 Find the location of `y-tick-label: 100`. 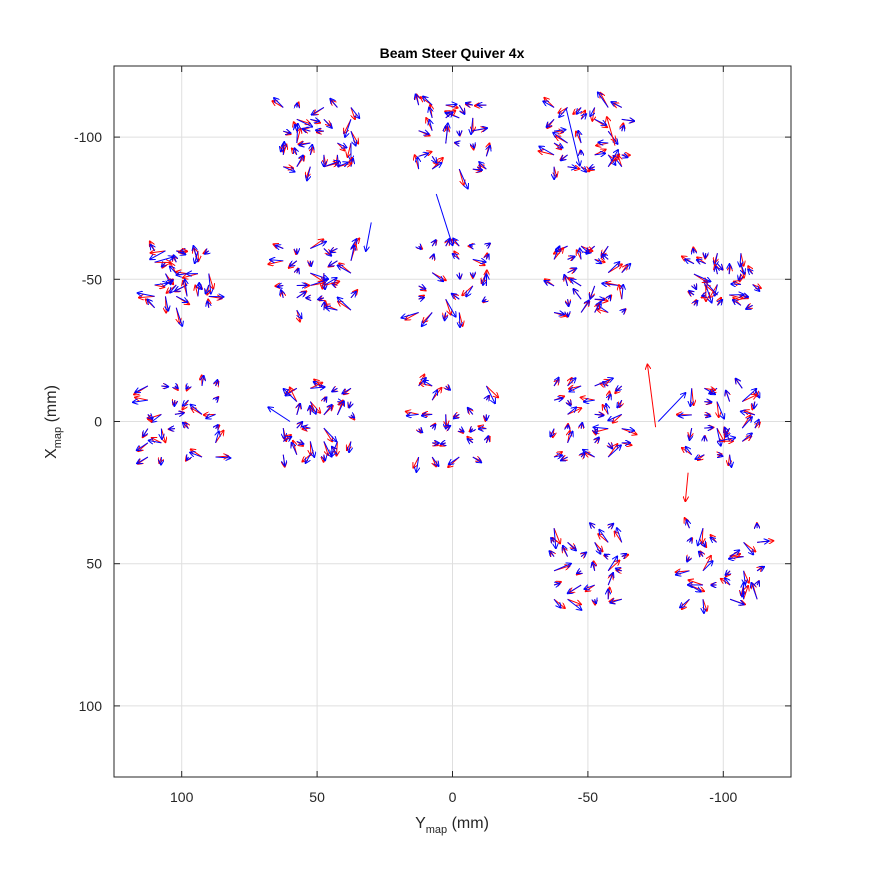

y-tick-label: 100 is located at coordinates (91, 706).